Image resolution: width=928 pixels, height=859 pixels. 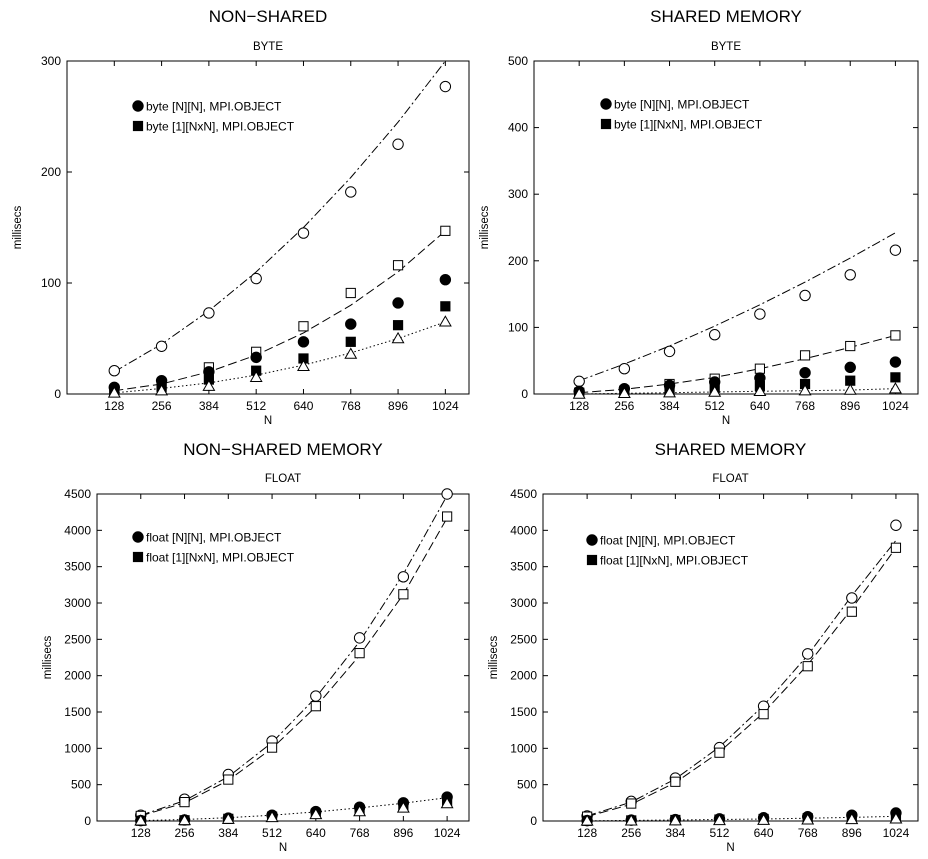 I want to click on chart-title: SHARED MEMORY, so click(x=726, y=16).